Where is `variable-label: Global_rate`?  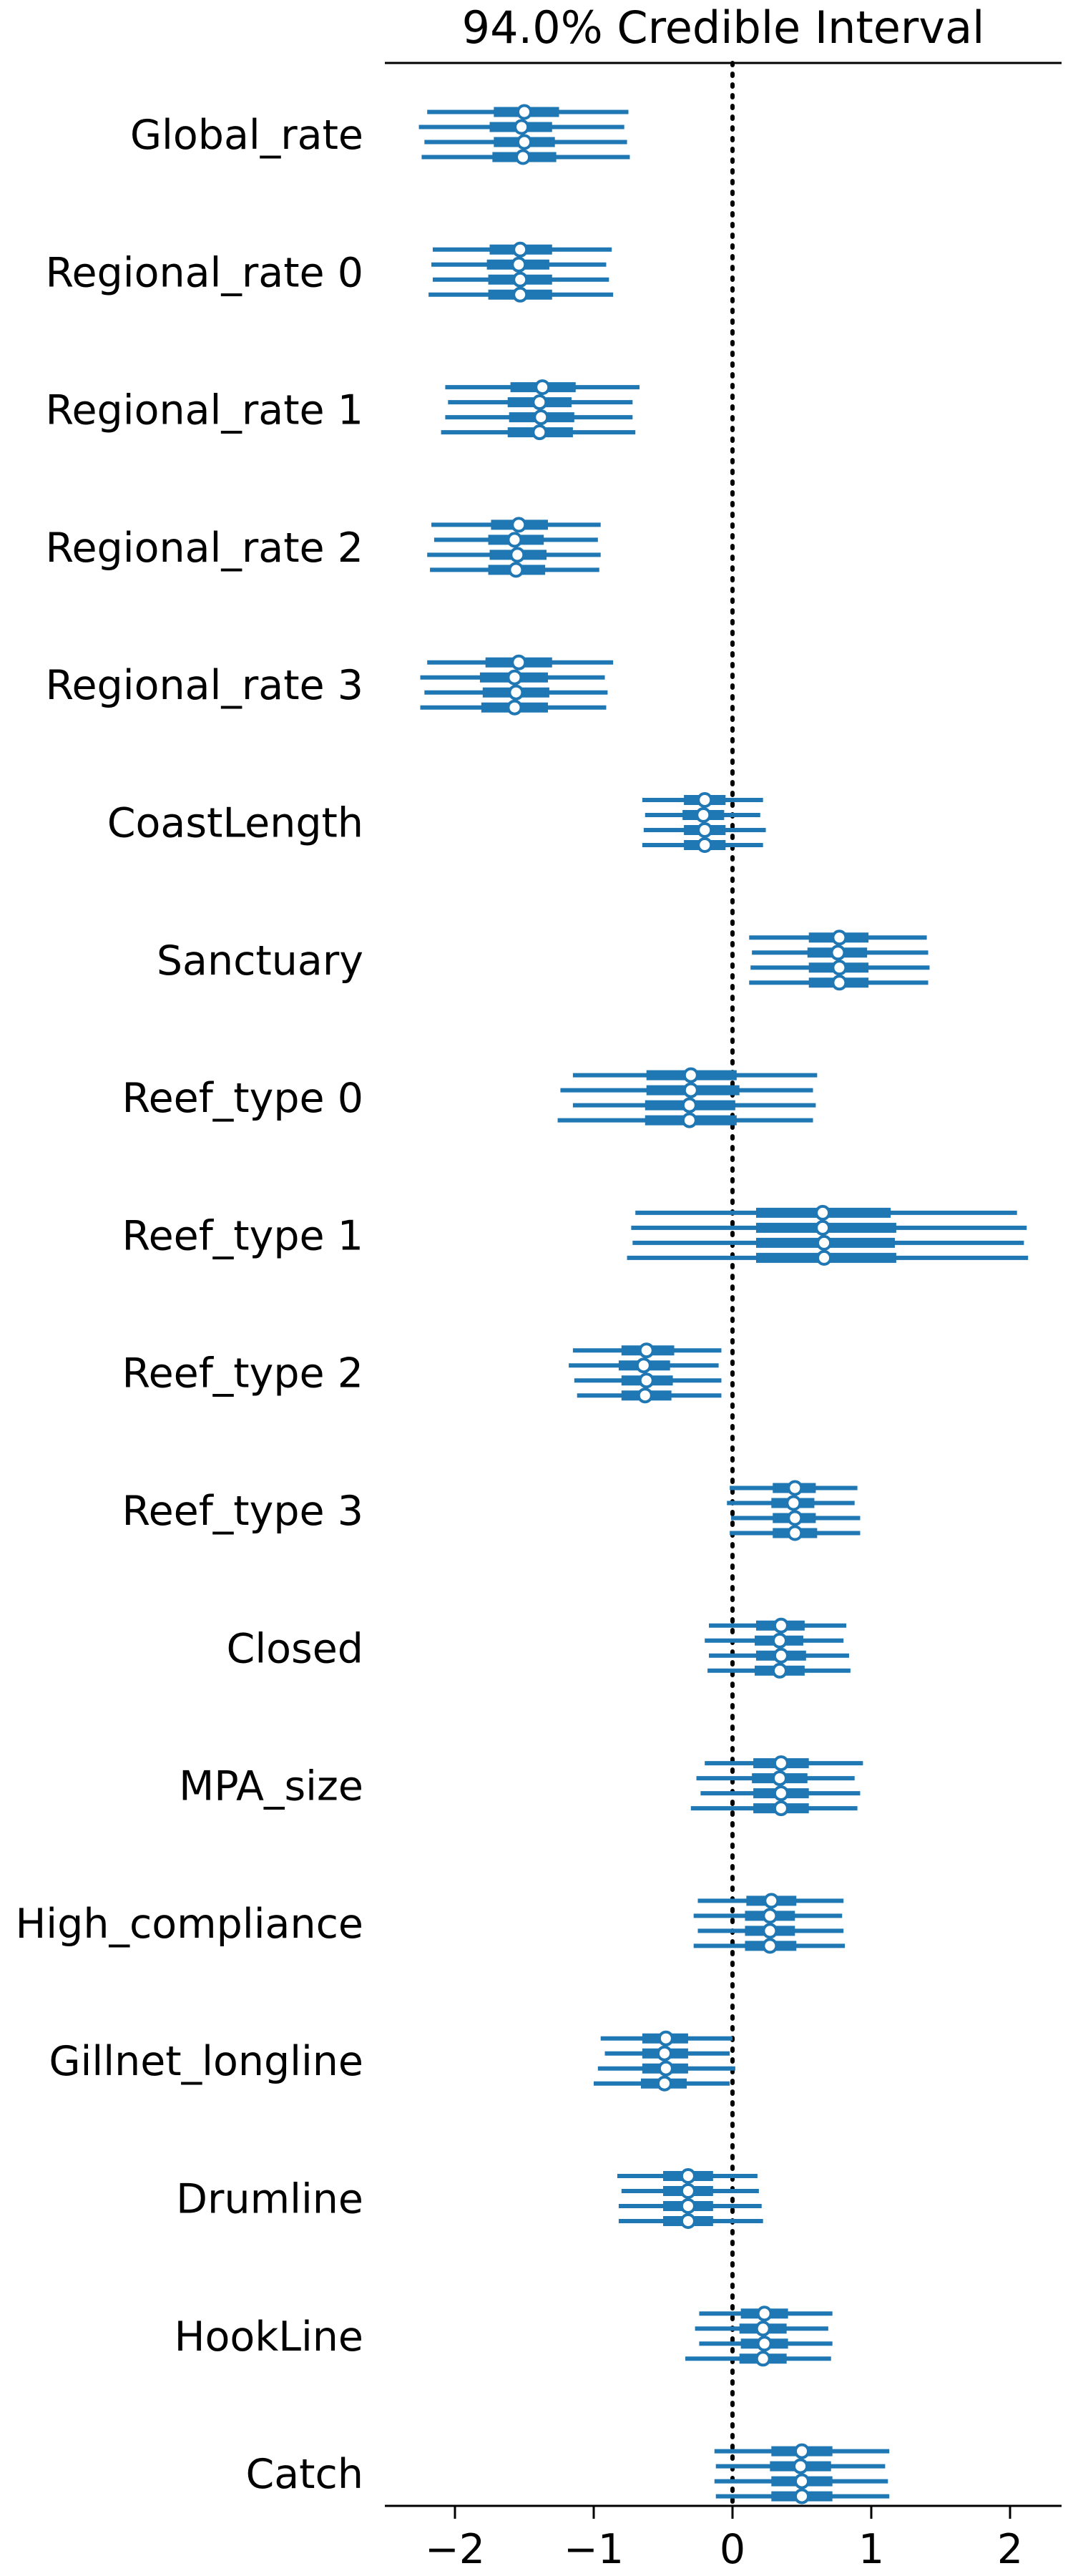
variable-label: Global_rate is located at coordinates (246, 135).